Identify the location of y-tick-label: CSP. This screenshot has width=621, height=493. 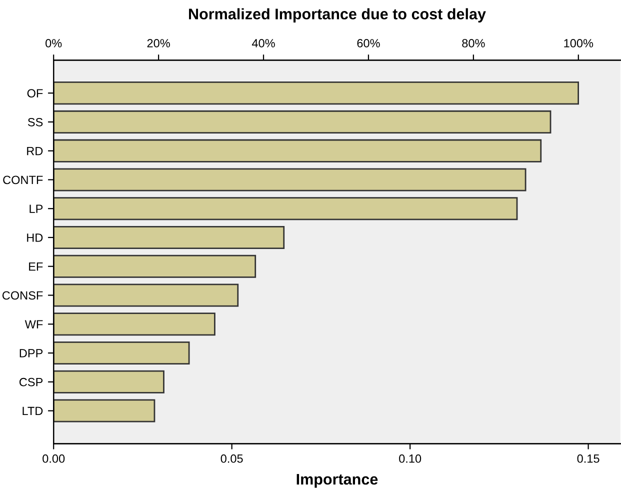
(31, 382).